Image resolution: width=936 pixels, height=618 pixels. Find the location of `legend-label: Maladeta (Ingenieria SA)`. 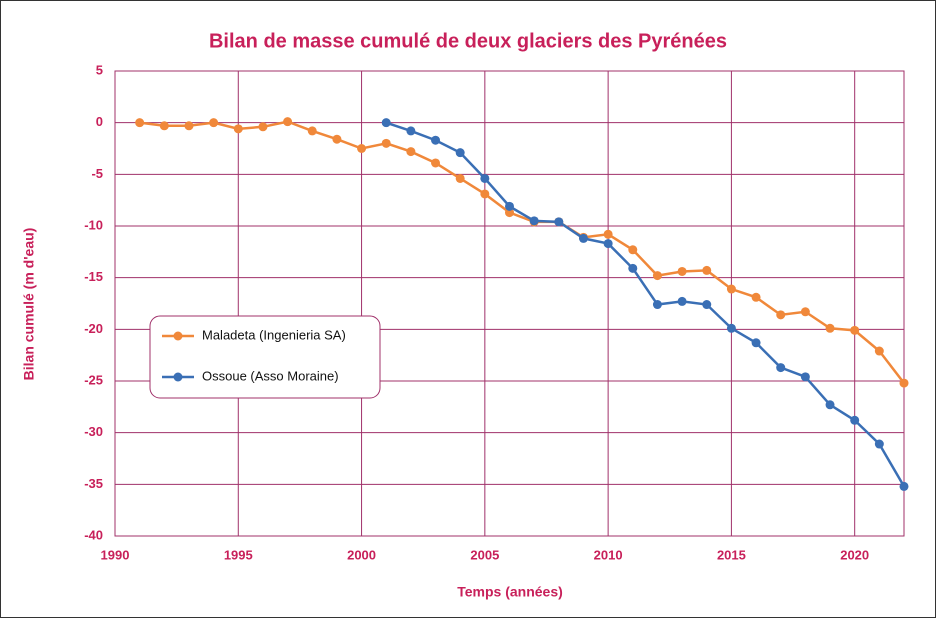

legend-label: Maladeta (Ingenieria SA) is located at coordinates (274, 334).